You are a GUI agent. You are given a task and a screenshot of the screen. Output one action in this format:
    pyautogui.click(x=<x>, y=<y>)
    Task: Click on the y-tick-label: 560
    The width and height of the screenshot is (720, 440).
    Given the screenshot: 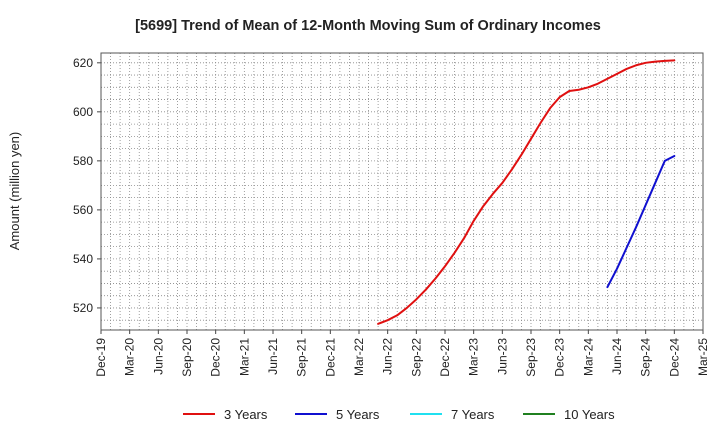 What is the action you would take?
    pyautogui.click(x=83, y=210)
    